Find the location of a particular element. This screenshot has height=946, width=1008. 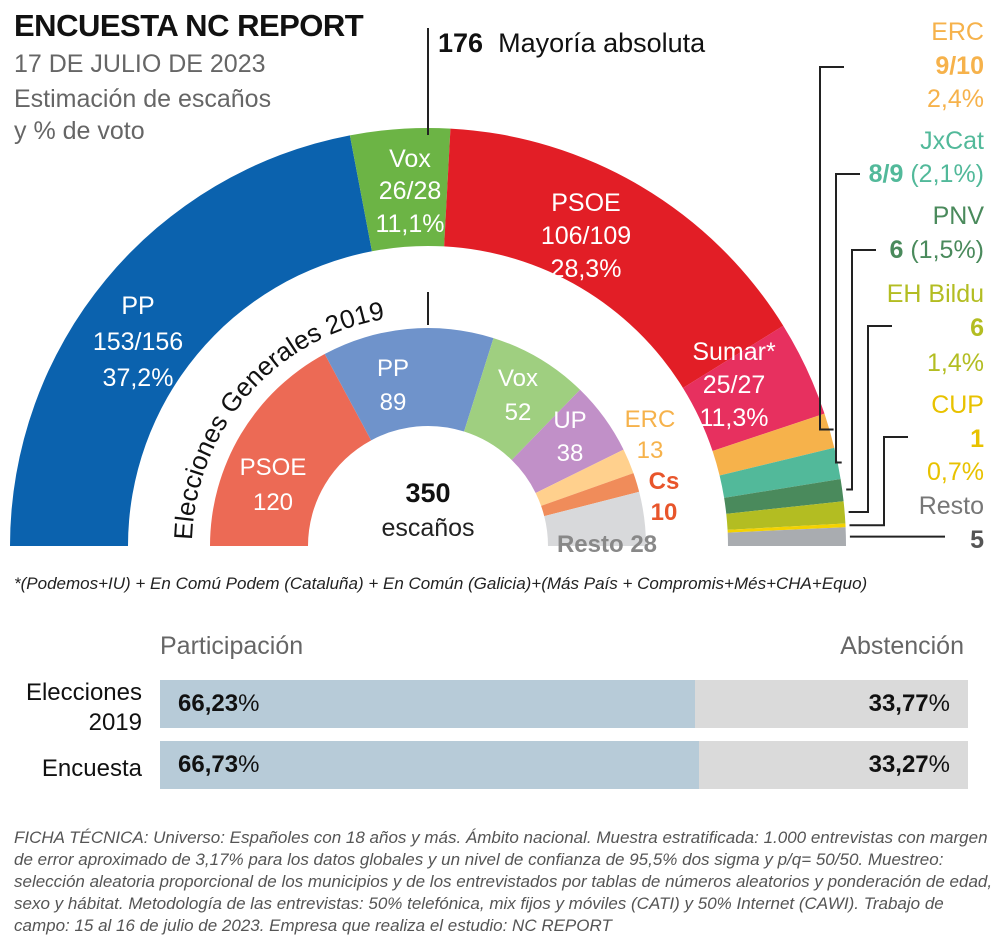

leader-line-cup is located at coordinates (878, 481).